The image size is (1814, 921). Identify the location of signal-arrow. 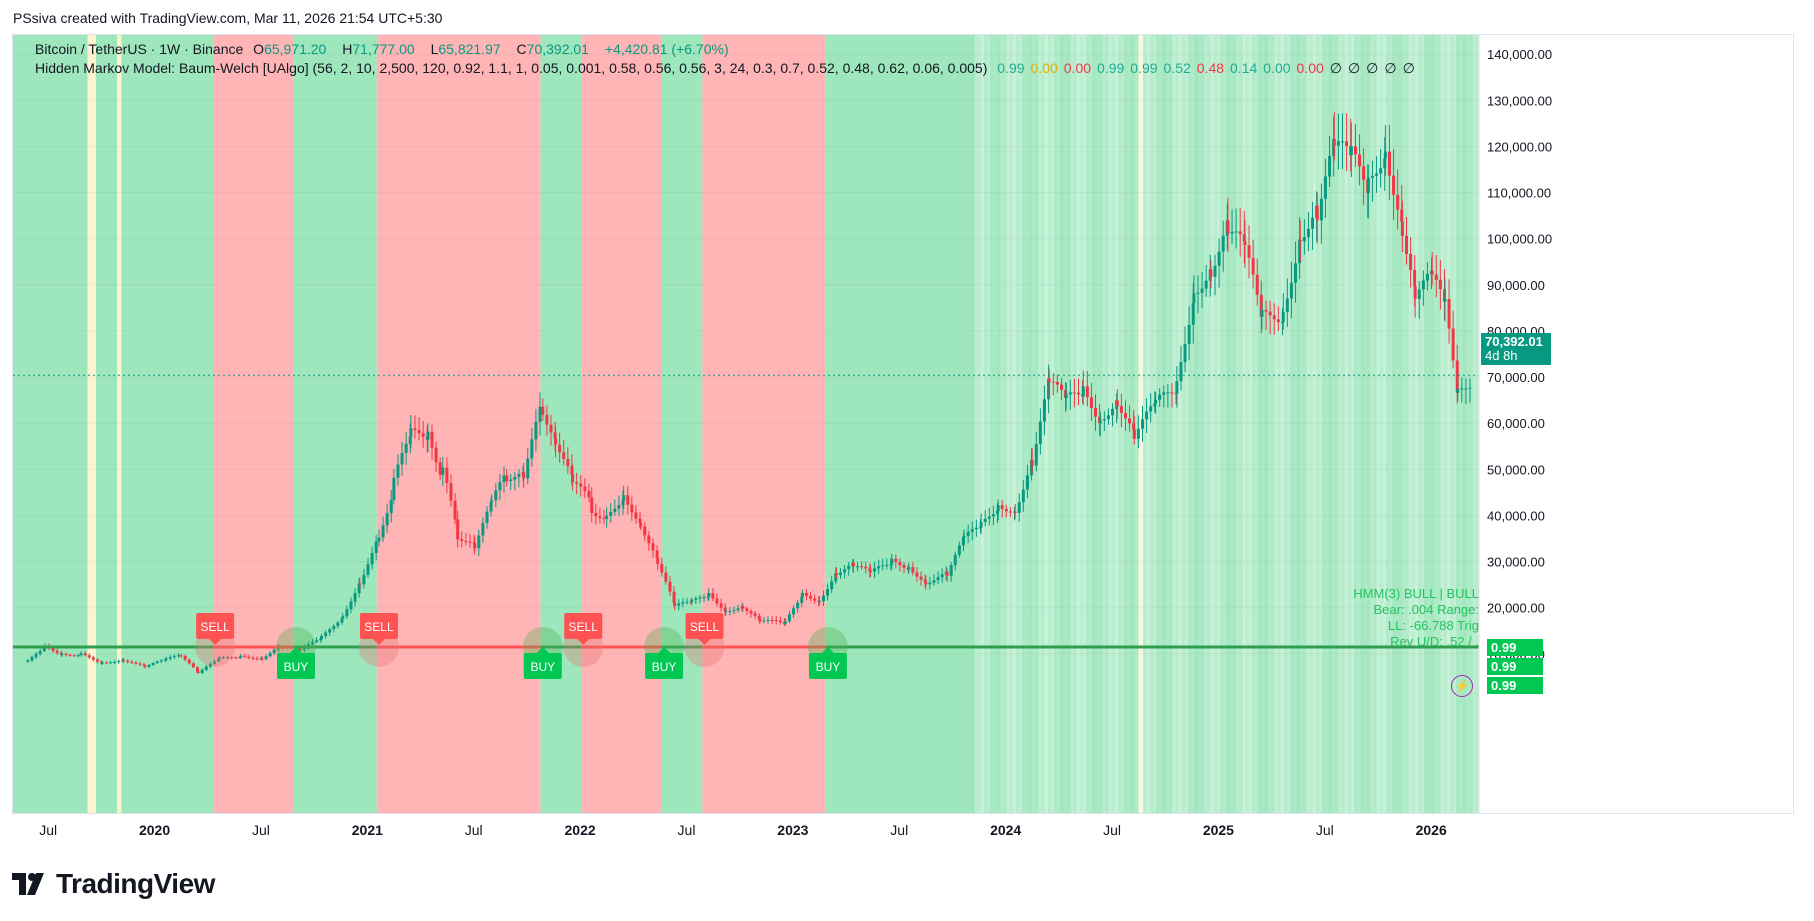
(542, 650).